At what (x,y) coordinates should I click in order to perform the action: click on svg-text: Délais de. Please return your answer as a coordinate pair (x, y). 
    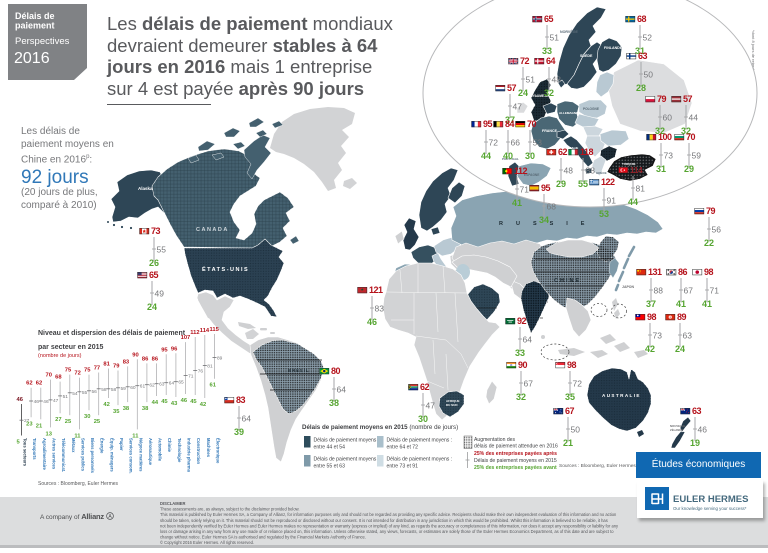
    Looking at the image, I should click on (35, 16).